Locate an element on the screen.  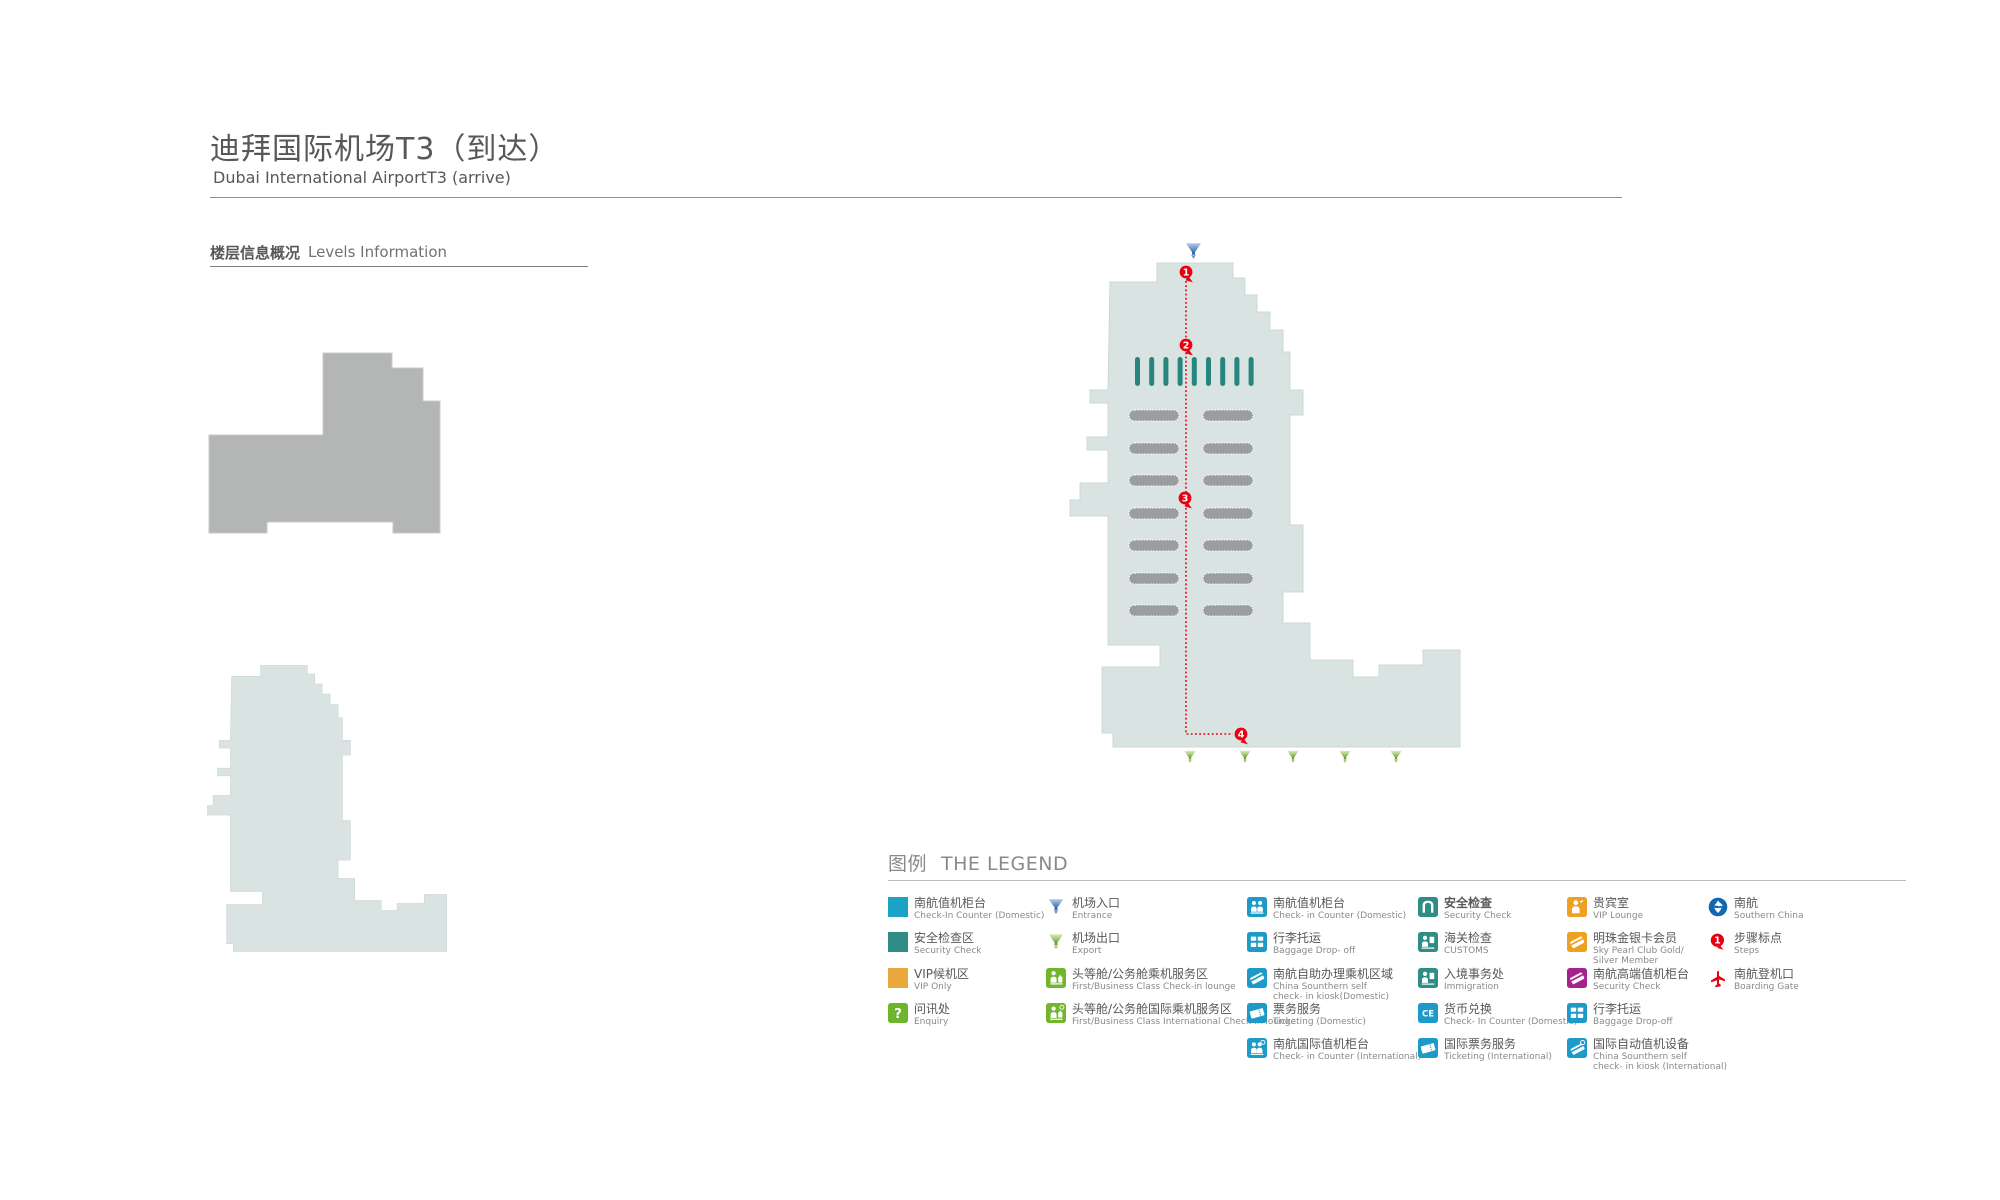
legend-item: 1 步骤标点 Steps is located at coordinates (1745, 944).